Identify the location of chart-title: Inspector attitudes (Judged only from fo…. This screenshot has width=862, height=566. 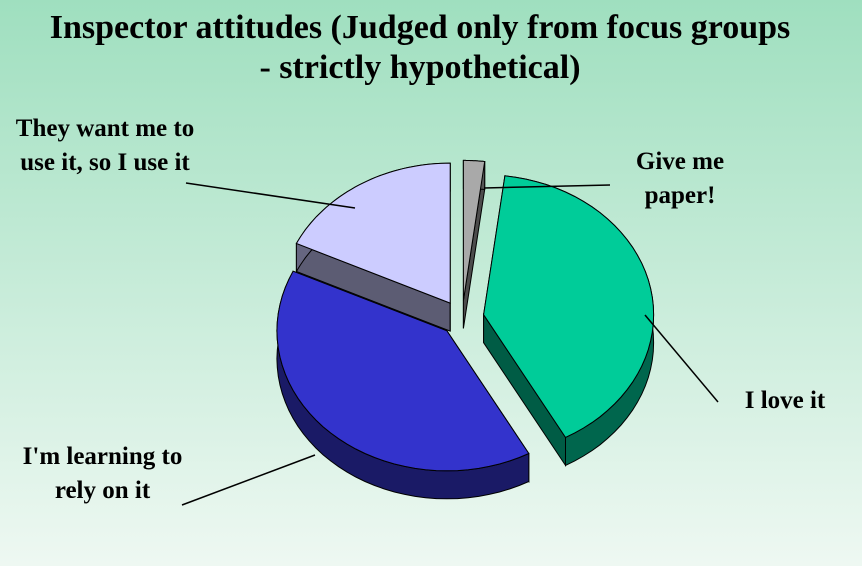
(420, 47).